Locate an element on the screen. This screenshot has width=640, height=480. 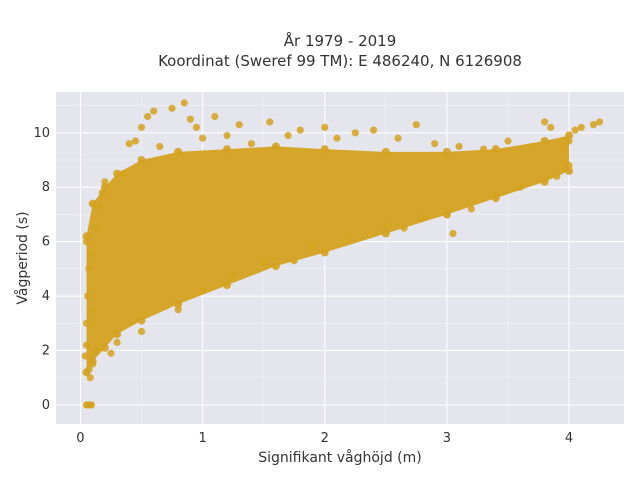
x-axis-ticks: 0 1 2 3 4 is located at coordinates (324, 438).